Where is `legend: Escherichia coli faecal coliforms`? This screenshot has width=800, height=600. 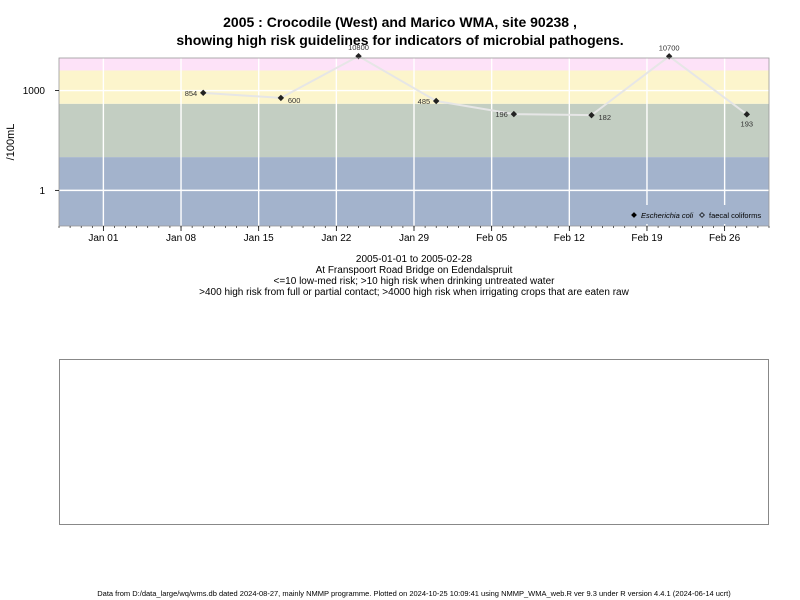
legend: Escherichia coli faecal coliforms is located at coordinates (697, 214).